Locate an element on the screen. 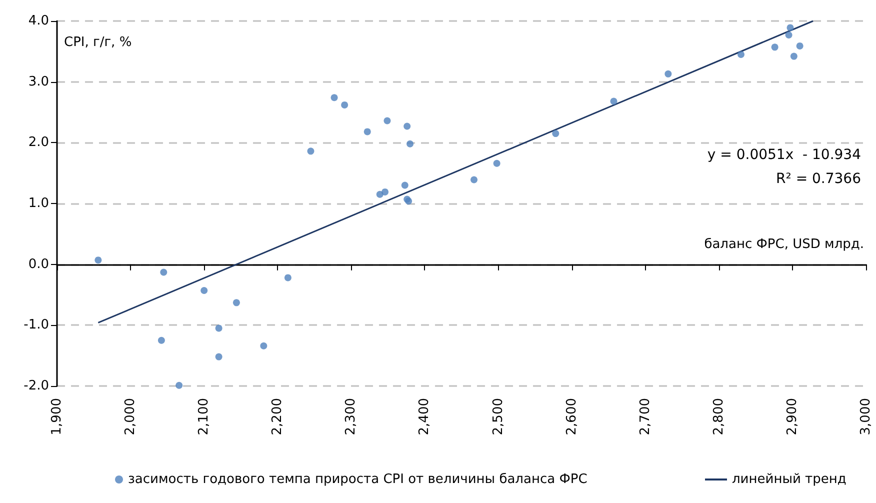 This screenshot has width=876, height=503. legend-label: засимость годового темпа прироста CPI от величины баланса ФРС is located at coordinates (358, 479).